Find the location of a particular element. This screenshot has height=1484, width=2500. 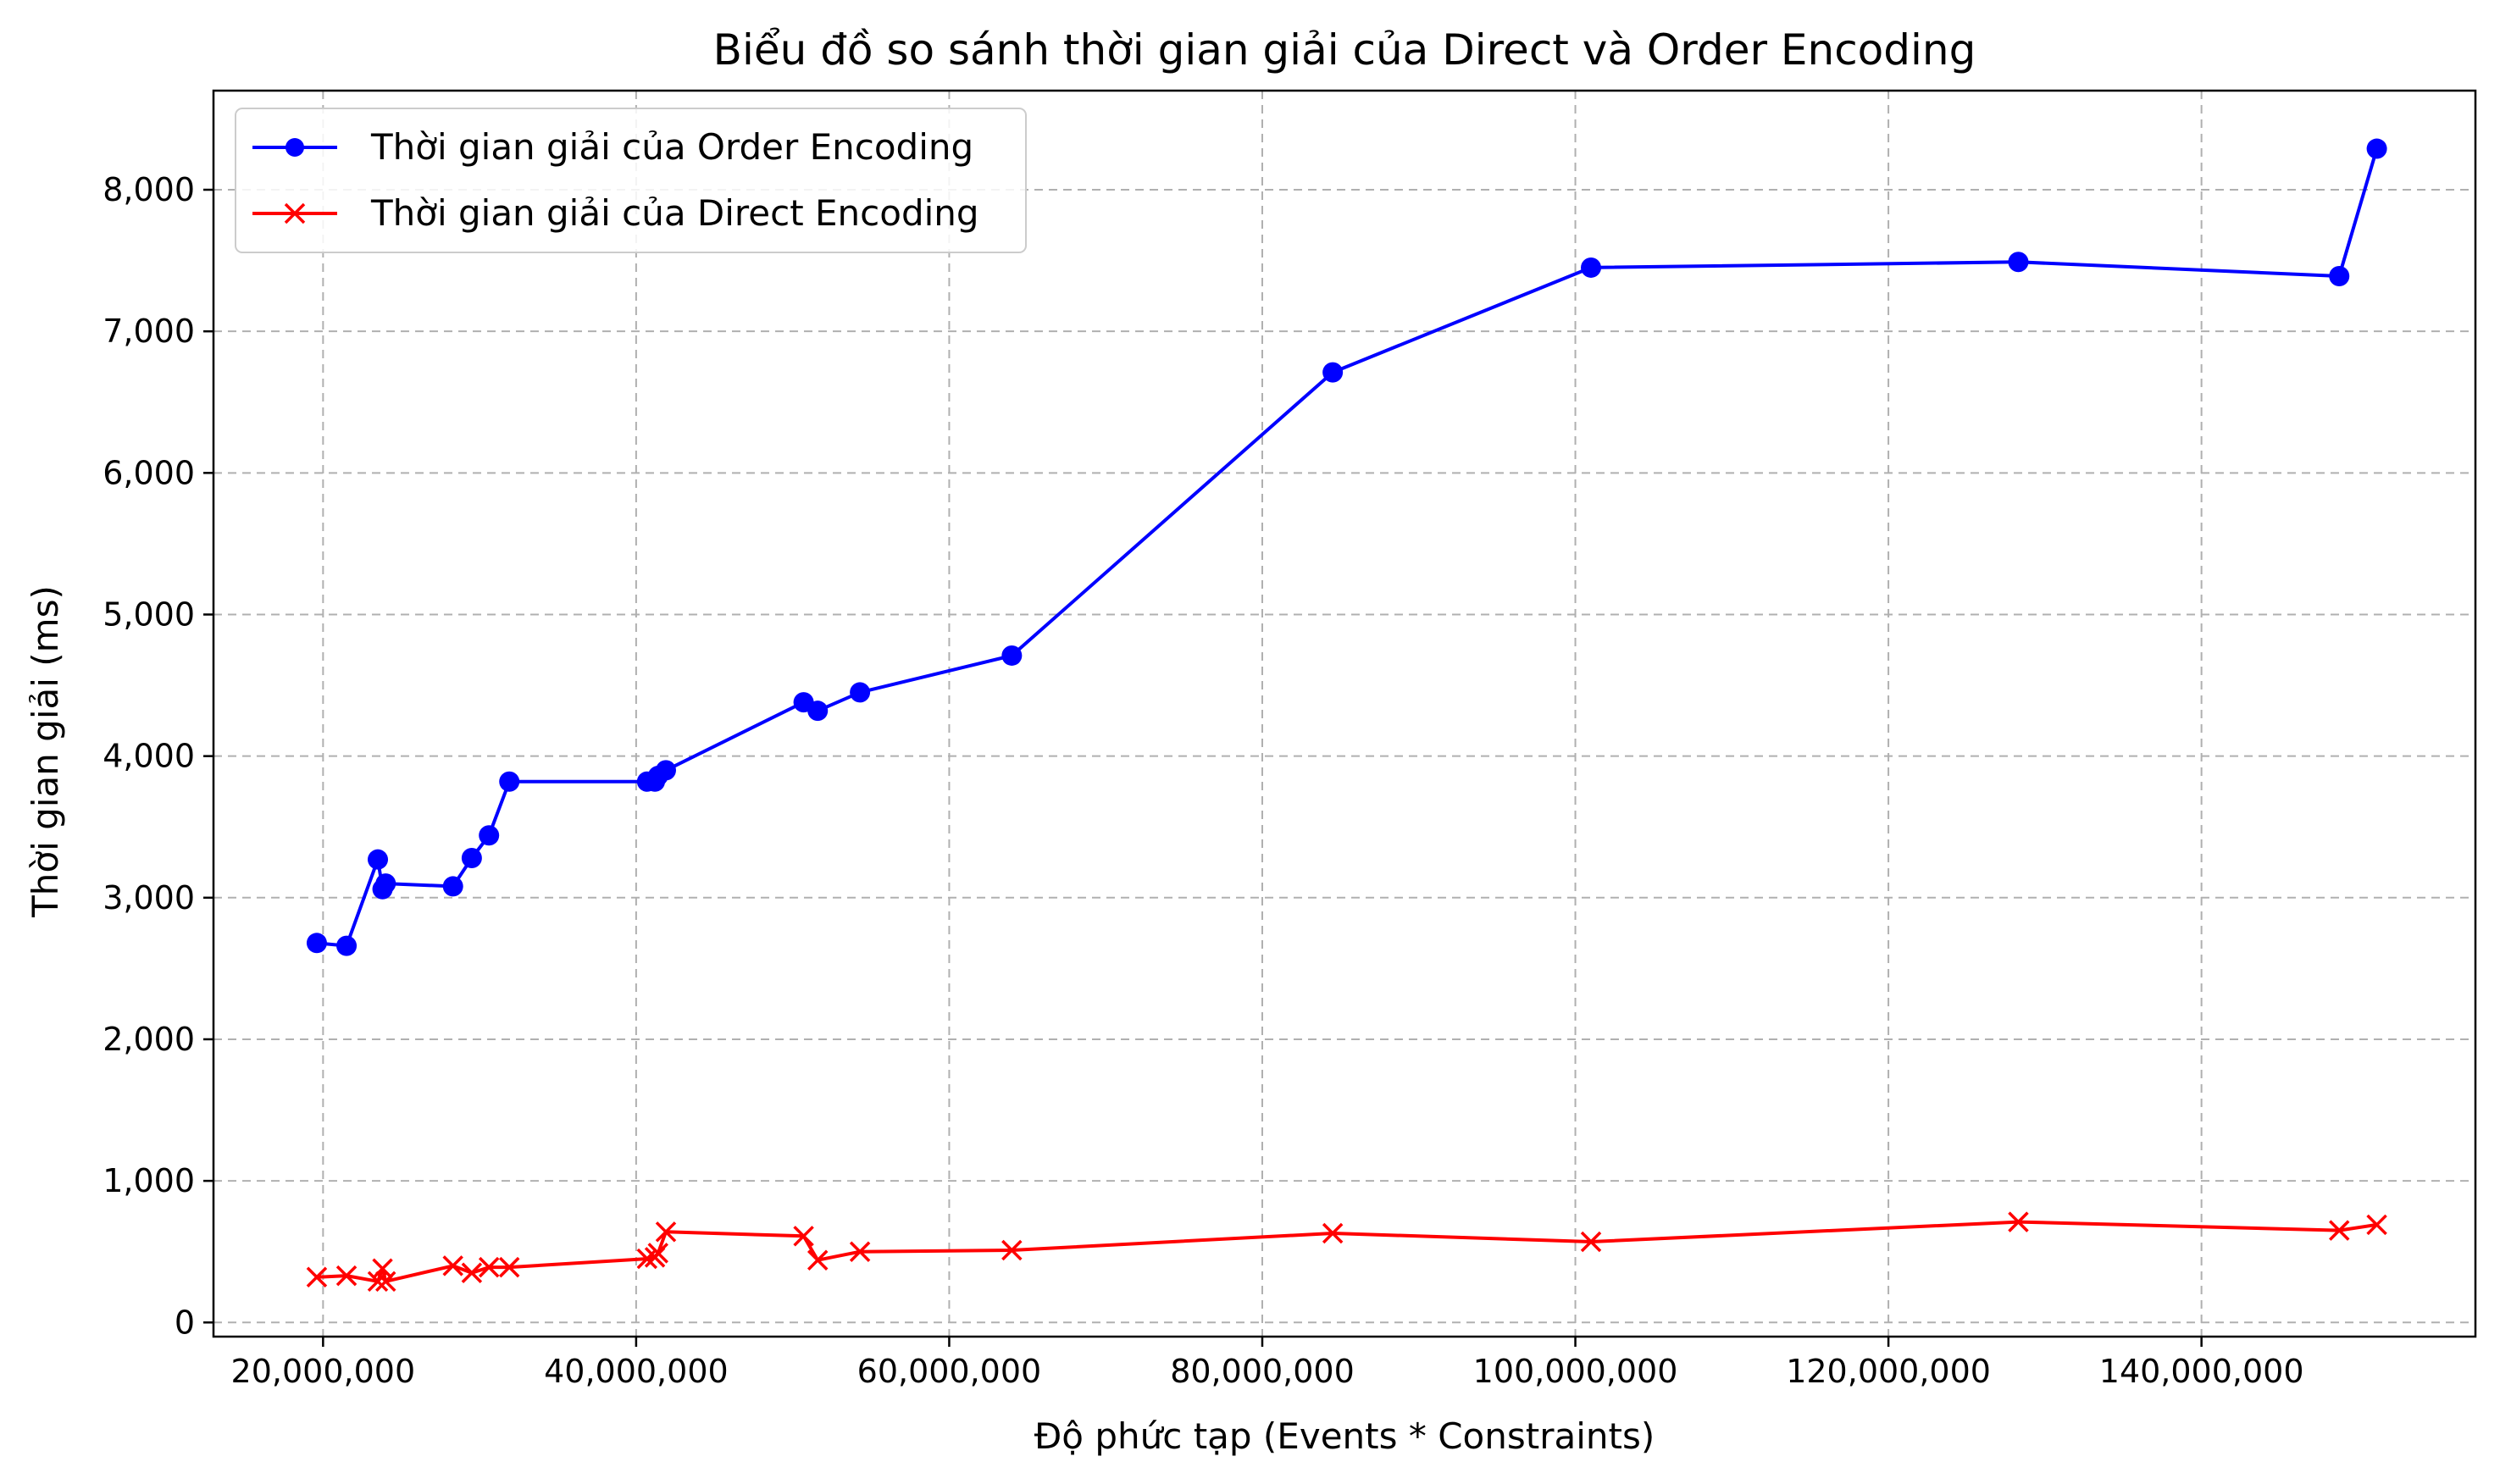

legend-box is located at coordinates (631, 180).